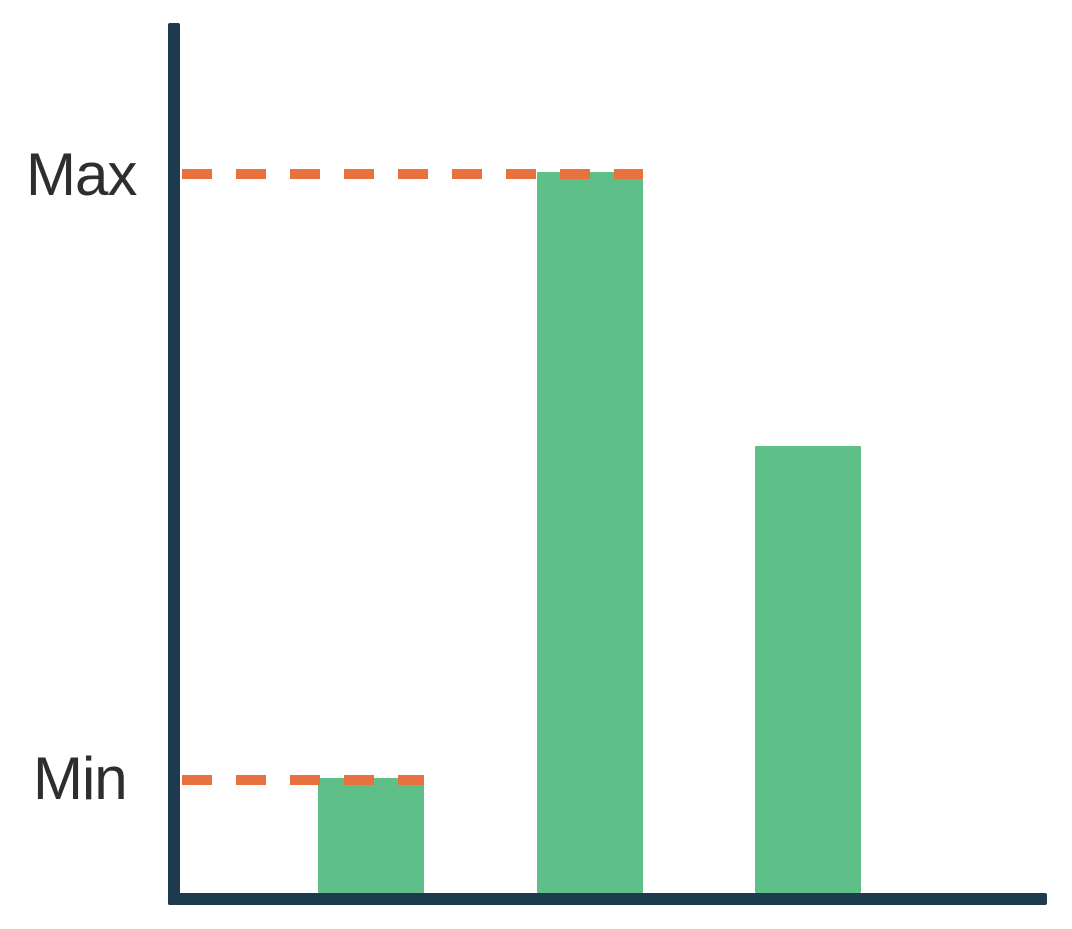  Describe the element at coordinates (607, 899) in the screenshot. I see `x-axis` at that location.